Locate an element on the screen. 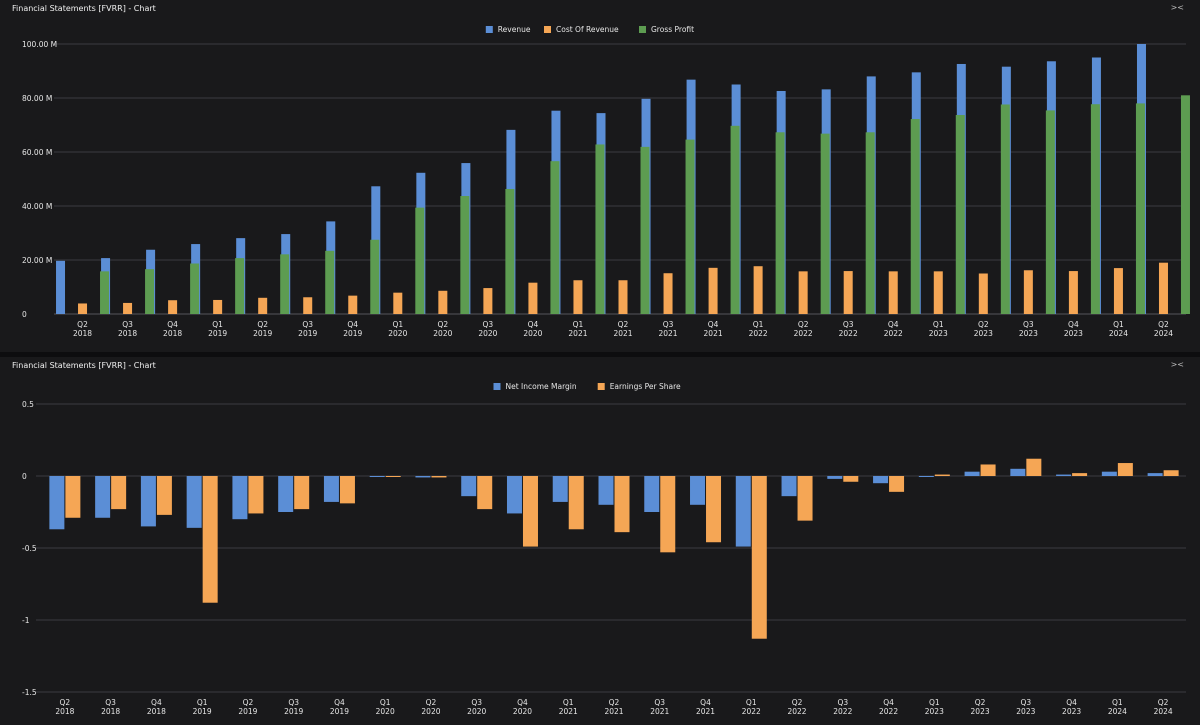 Image resolution: width=1200 pixels, height=725 pixels. x-tick-label: 2021 is located at coordinates (713, 333).